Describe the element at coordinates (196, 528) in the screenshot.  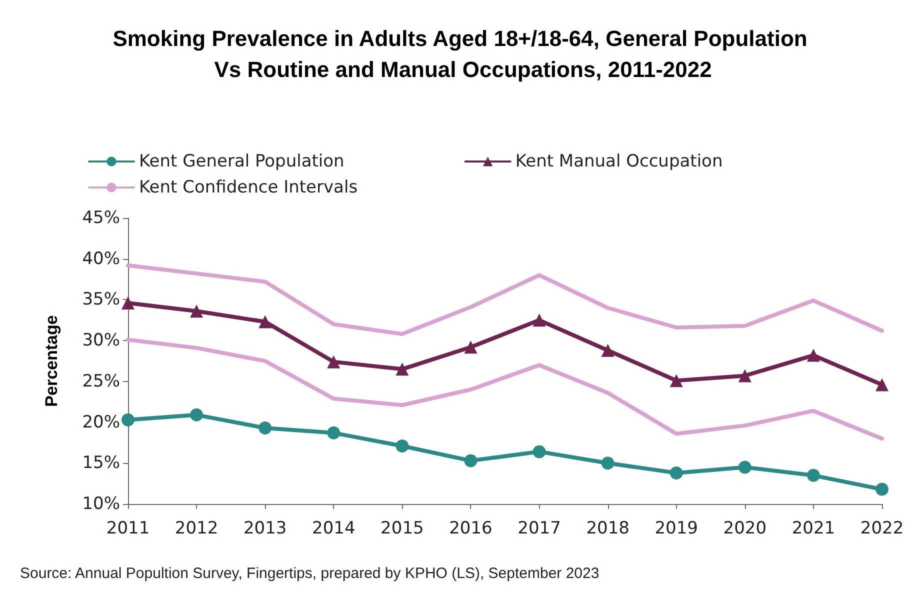
I see `x-tick-label: 2012` at that location.